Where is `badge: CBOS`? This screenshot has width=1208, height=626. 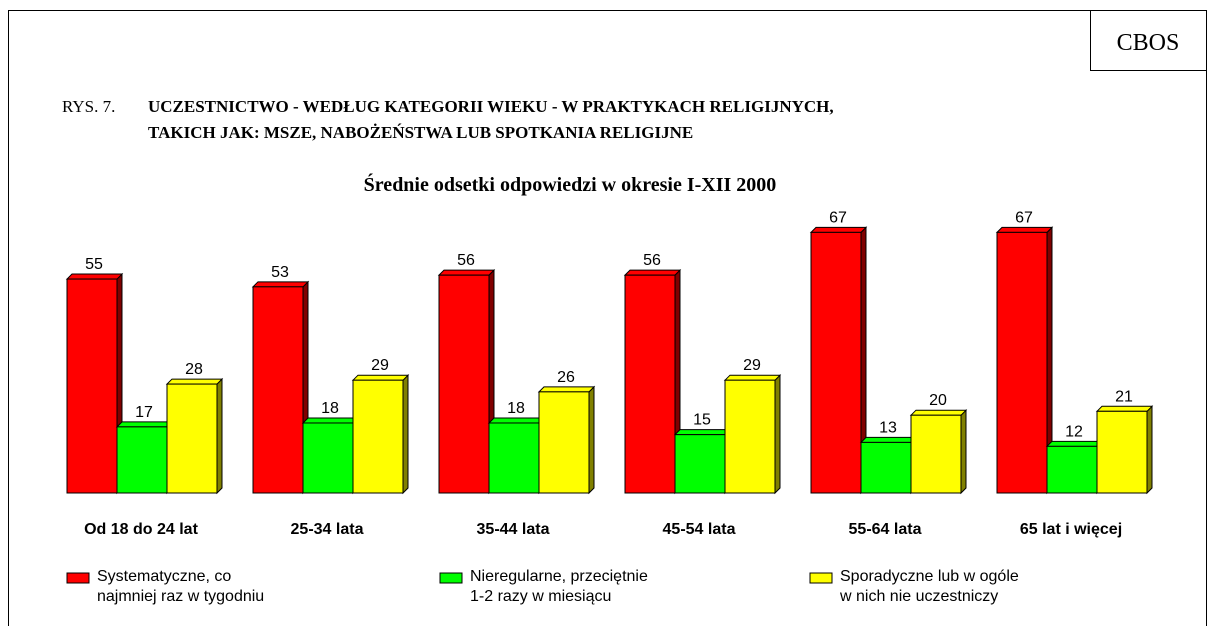
badge: CBOS is located at coordinates (1148, 43).